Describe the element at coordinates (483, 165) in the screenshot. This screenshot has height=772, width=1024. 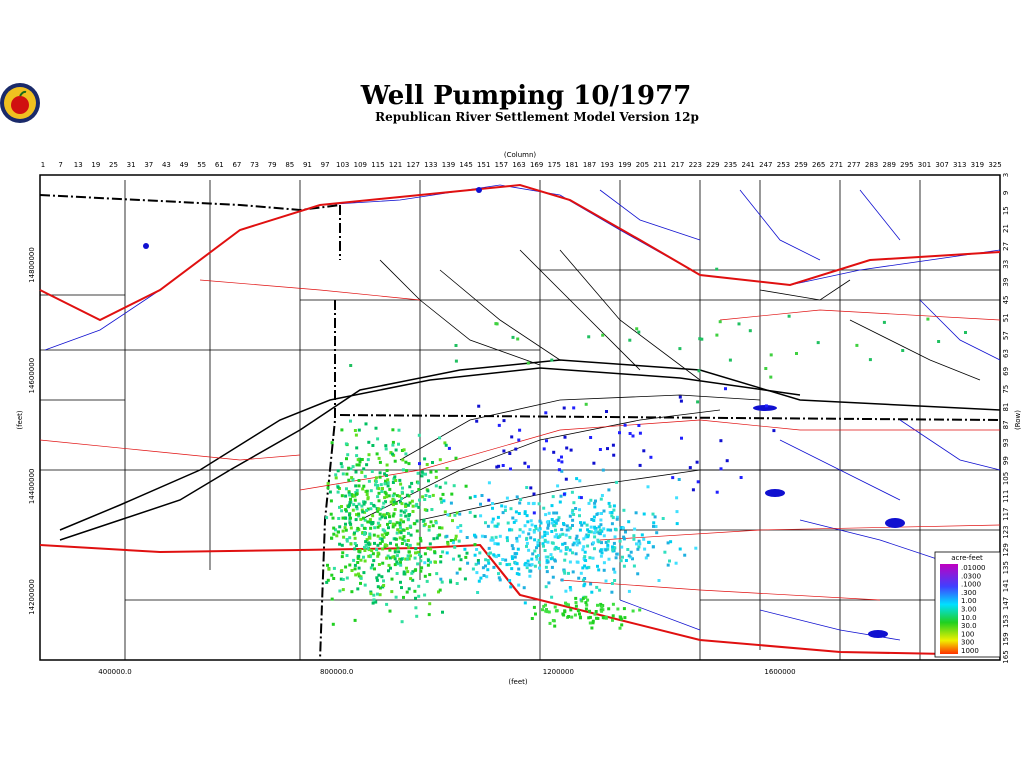
I see `column-tick-label: 151` at that location.